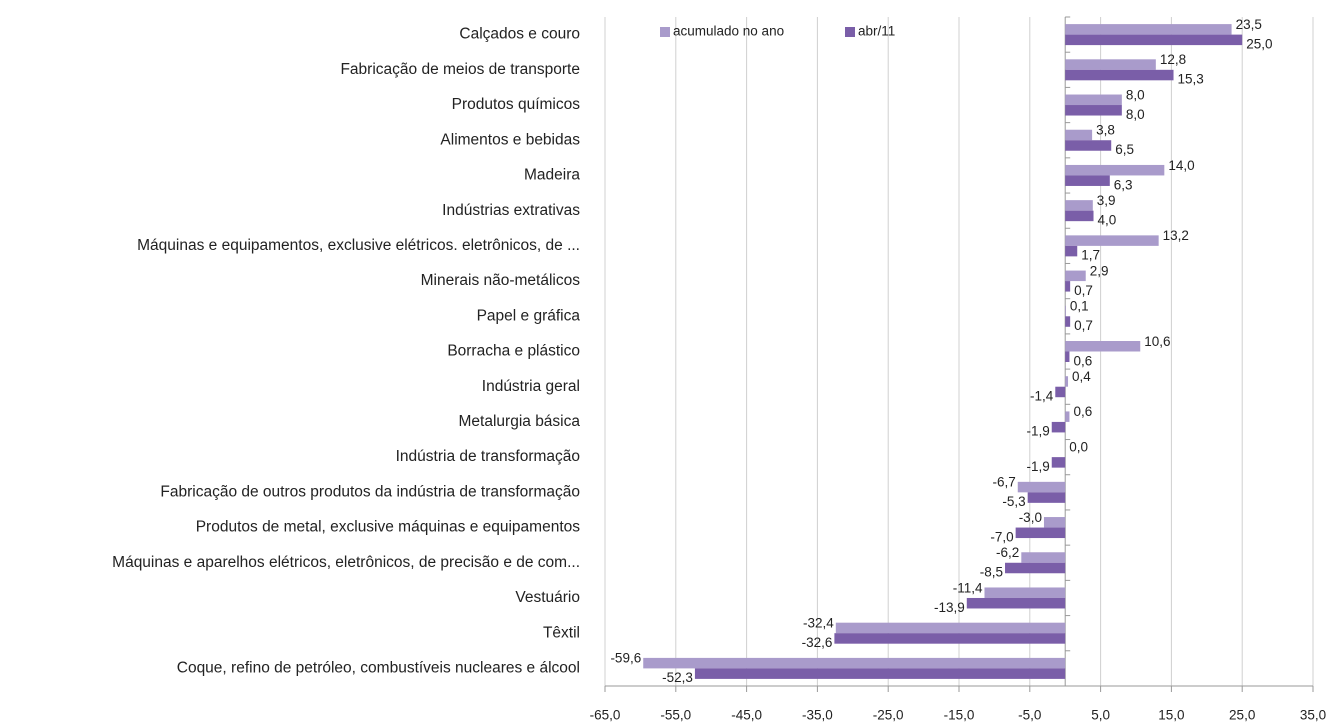 This screenshot has height=725, width=1333. I want to click on value-label: 10,6, so click(1157, 341).